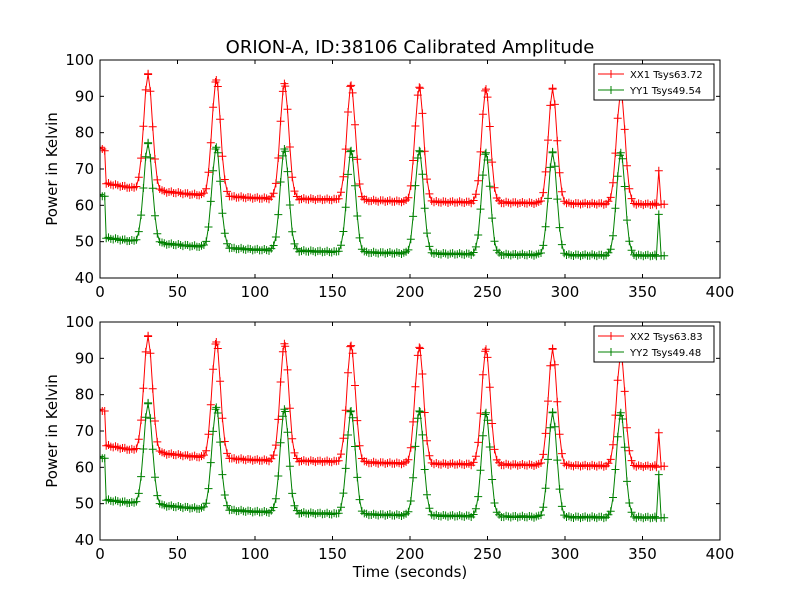 The height and width of the screenshot is (604, 800). I want to click on x-tick-label: 50, so click(177, 554).